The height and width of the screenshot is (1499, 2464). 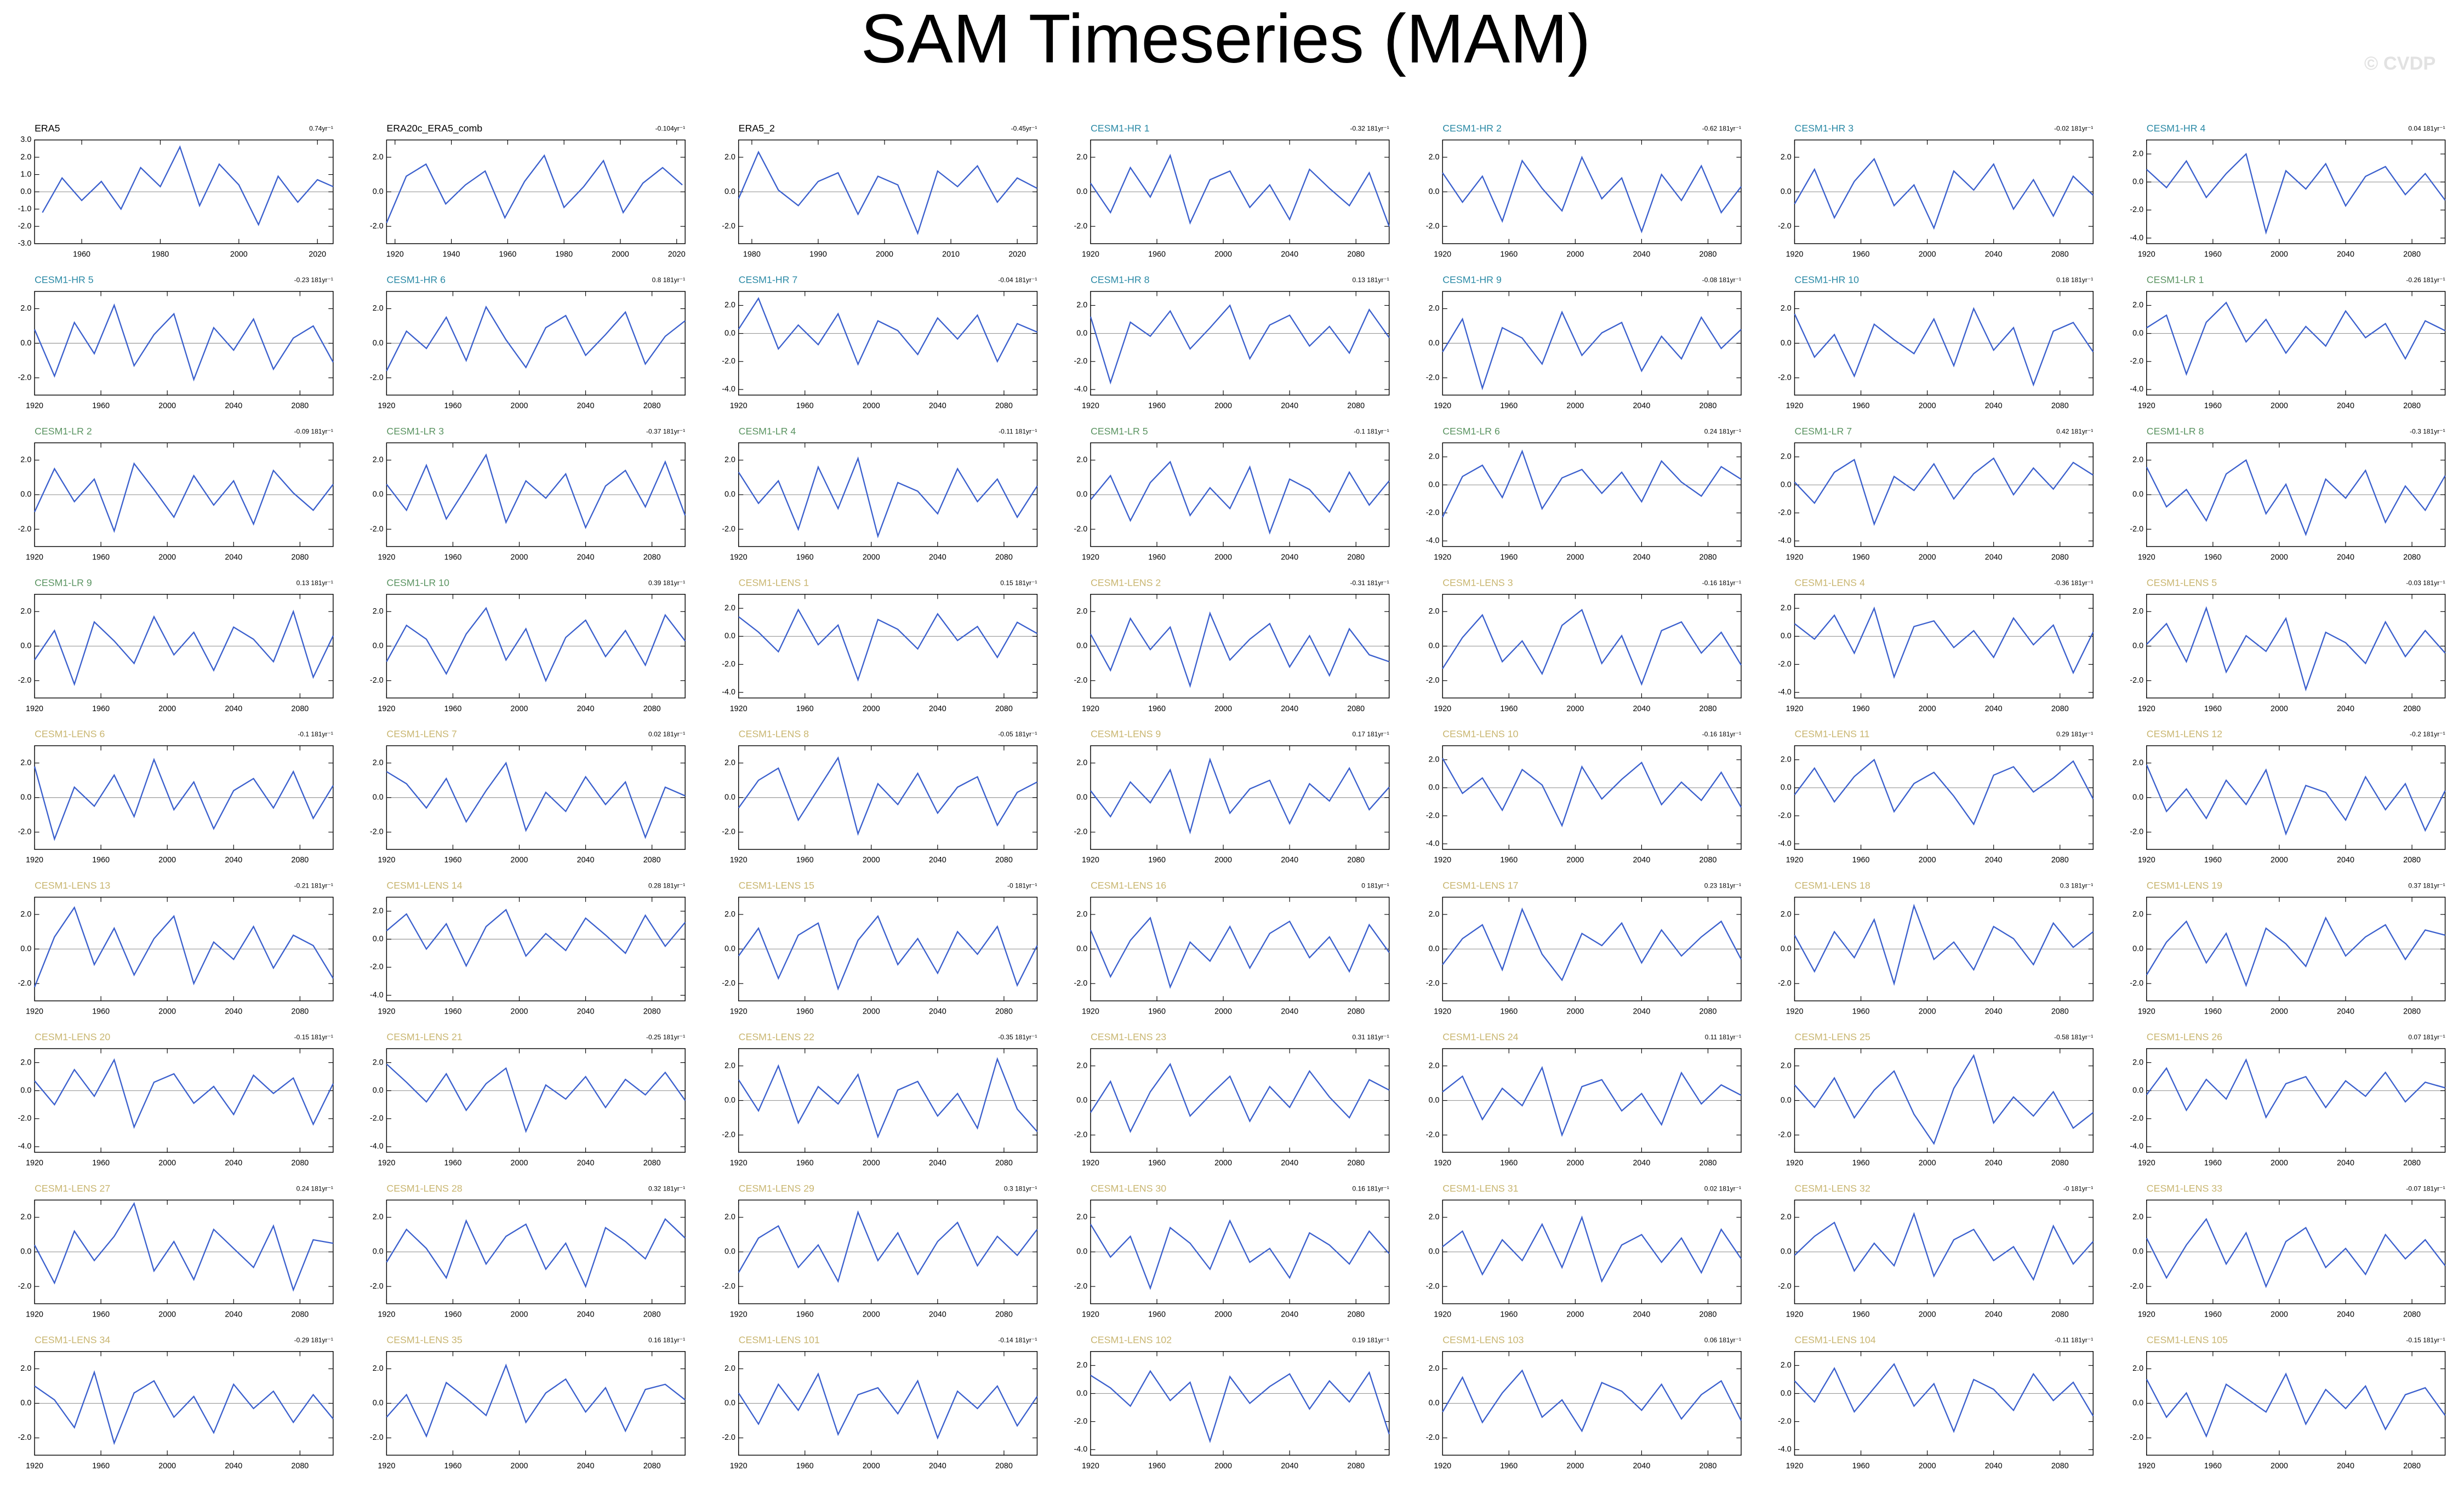 I want to click on trend-label: 0.13 181yr⁻¹, so click(x=314, y=583).